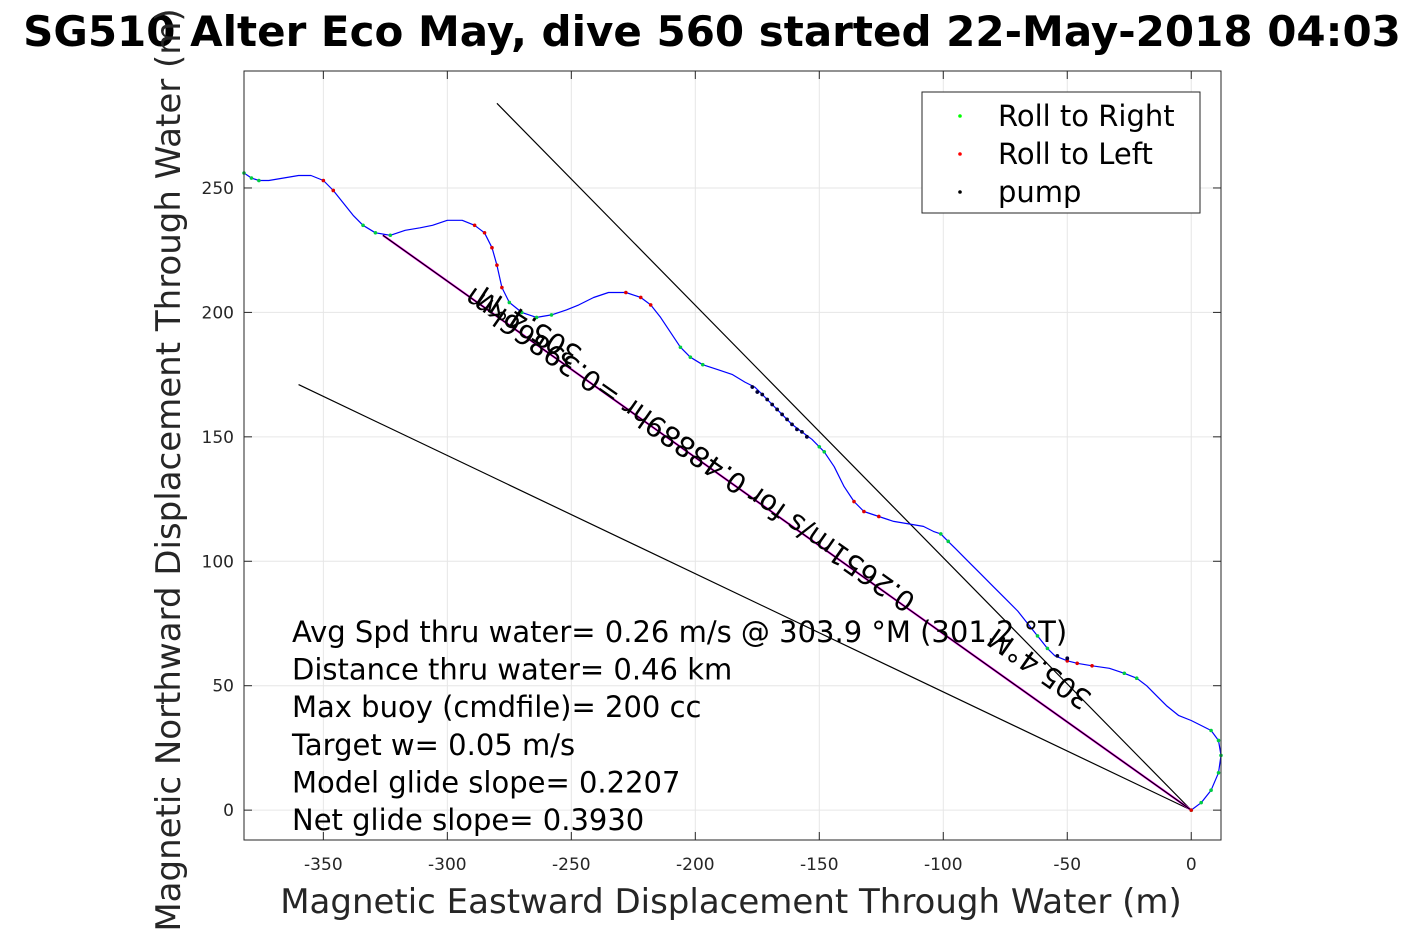 Image resolution: width=1417 pixels, height=945 pixels. What do you see at coordinates (223, 687) in the screenshot?
I see `y-tick-label: 50` at bounding box center [223, 687].